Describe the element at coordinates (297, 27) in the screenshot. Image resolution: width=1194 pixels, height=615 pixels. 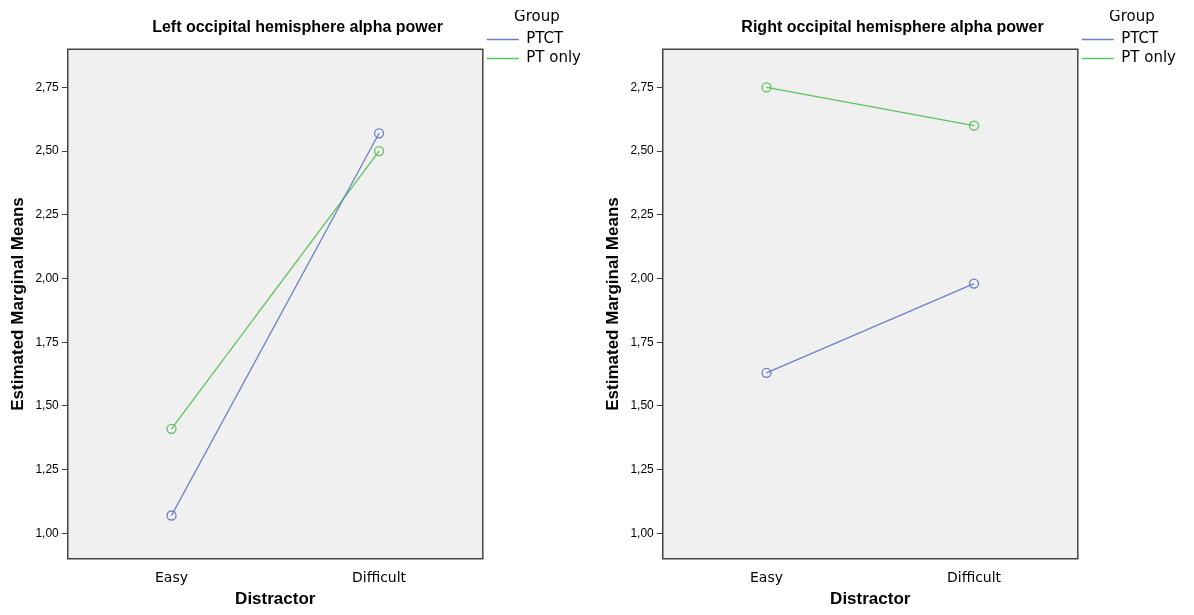
I see `chart-title: Left occipital hemisphere alpha power` at that location.